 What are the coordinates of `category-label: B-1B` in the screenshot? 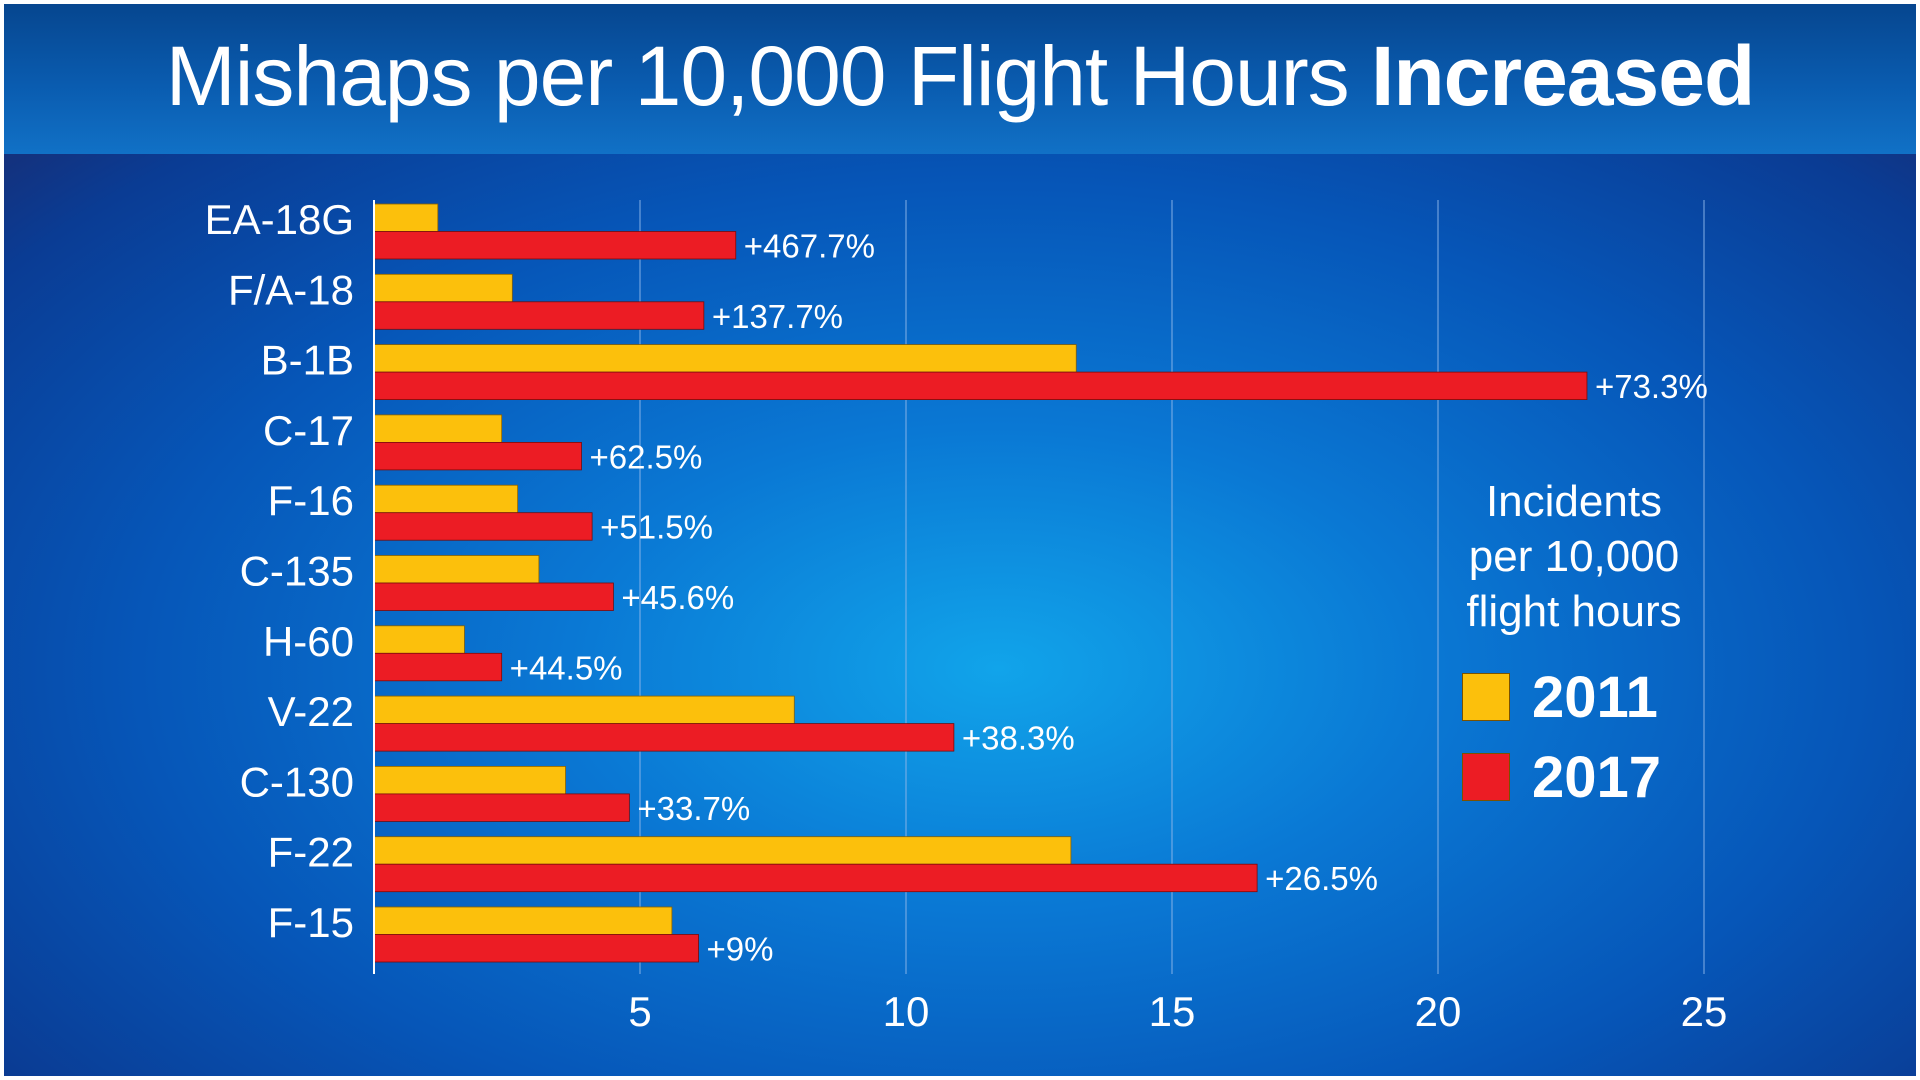 It's located at (307, 360).